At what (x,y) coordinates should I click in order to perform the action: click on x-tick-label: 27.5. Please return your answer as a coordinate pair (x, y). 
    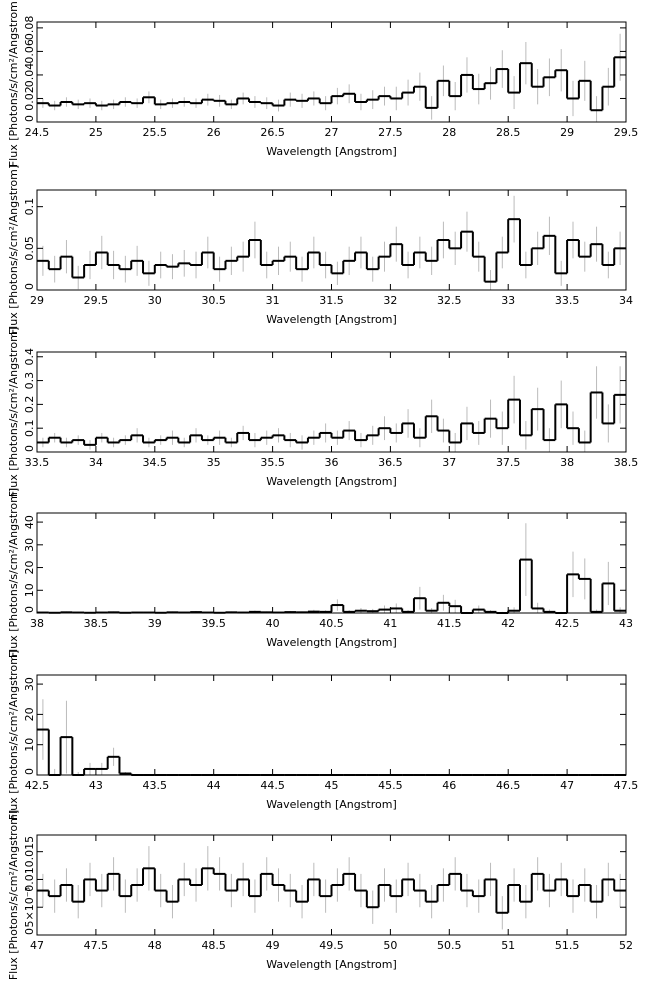
    Looking at the image, I should click on (390, 132).